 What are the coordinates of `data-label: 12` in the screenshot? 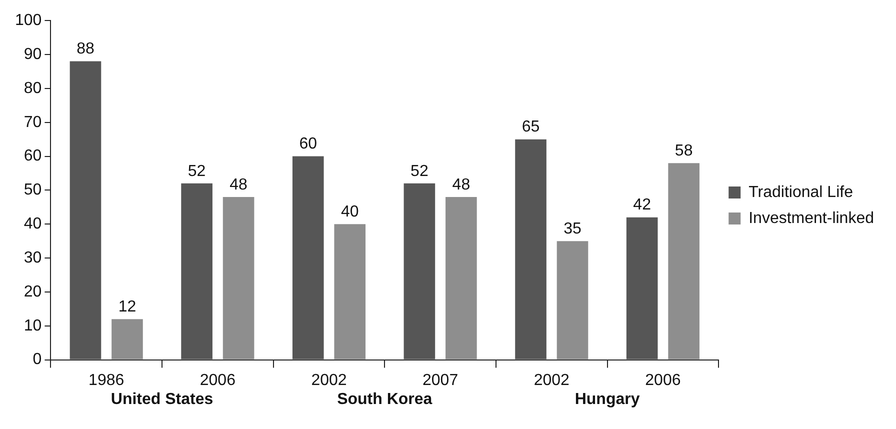 It's located at (127, 307).